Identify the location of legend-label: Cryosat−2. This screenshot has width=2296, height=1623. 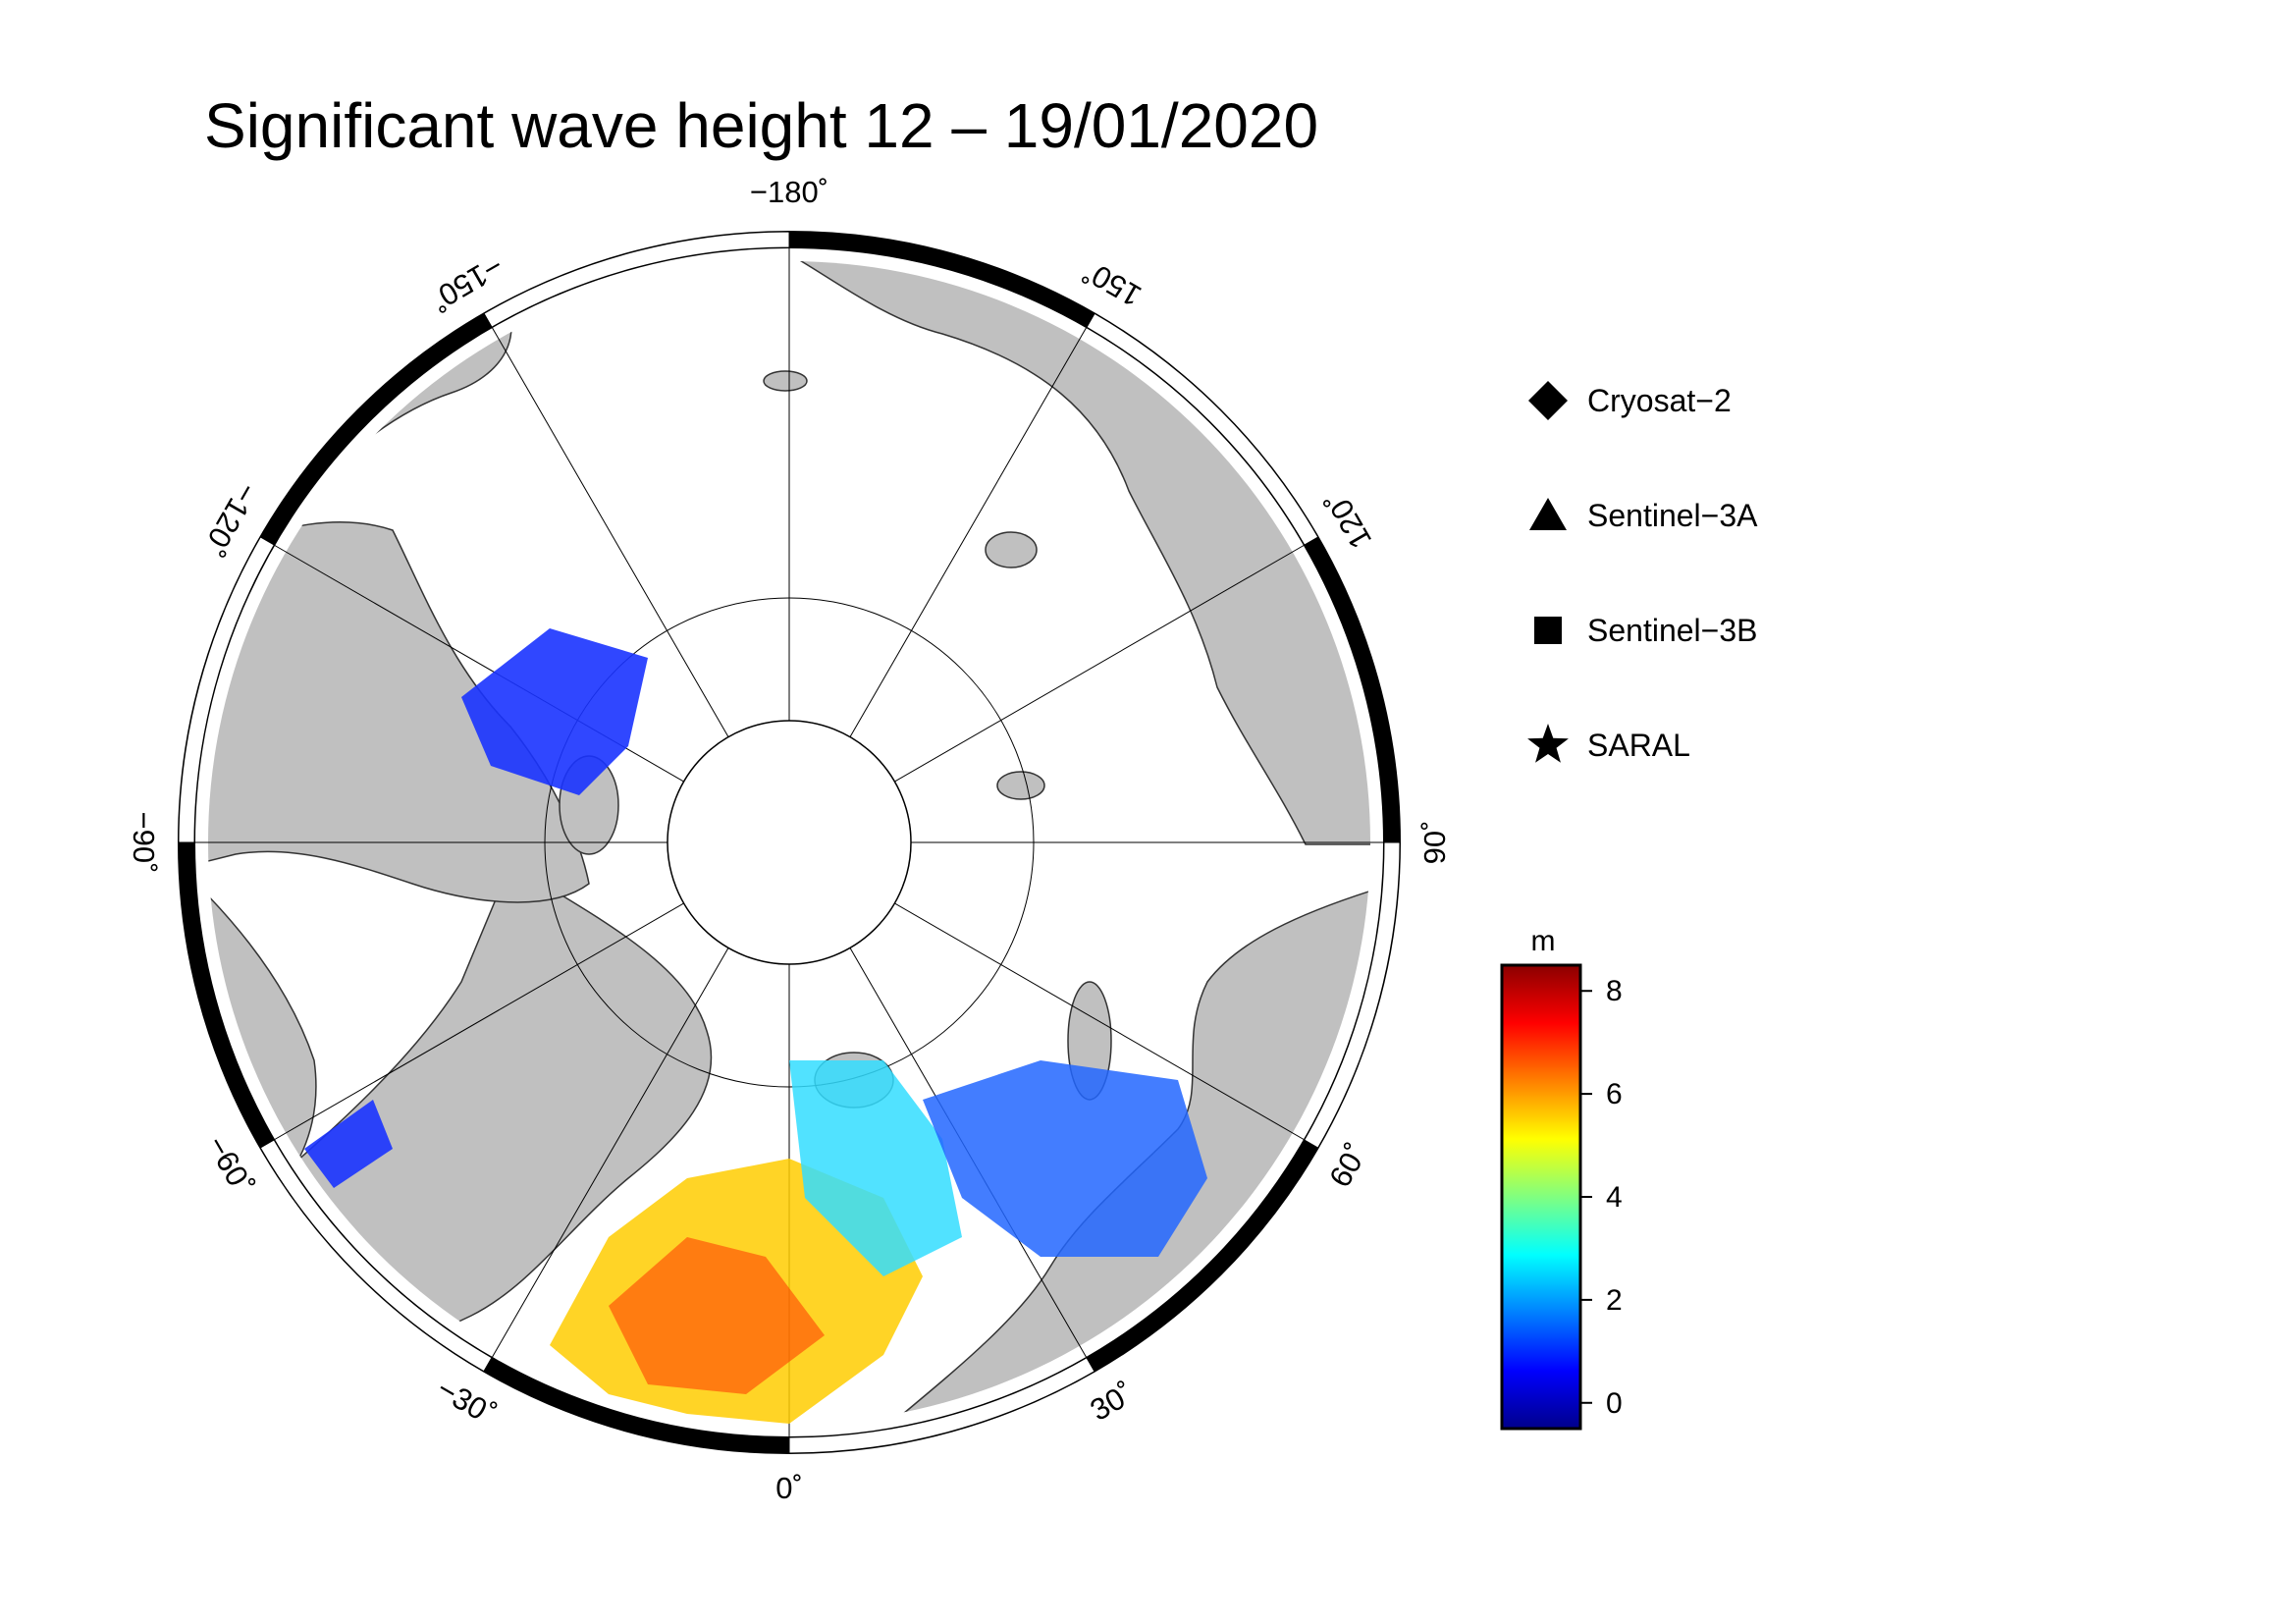
(1659, 401).